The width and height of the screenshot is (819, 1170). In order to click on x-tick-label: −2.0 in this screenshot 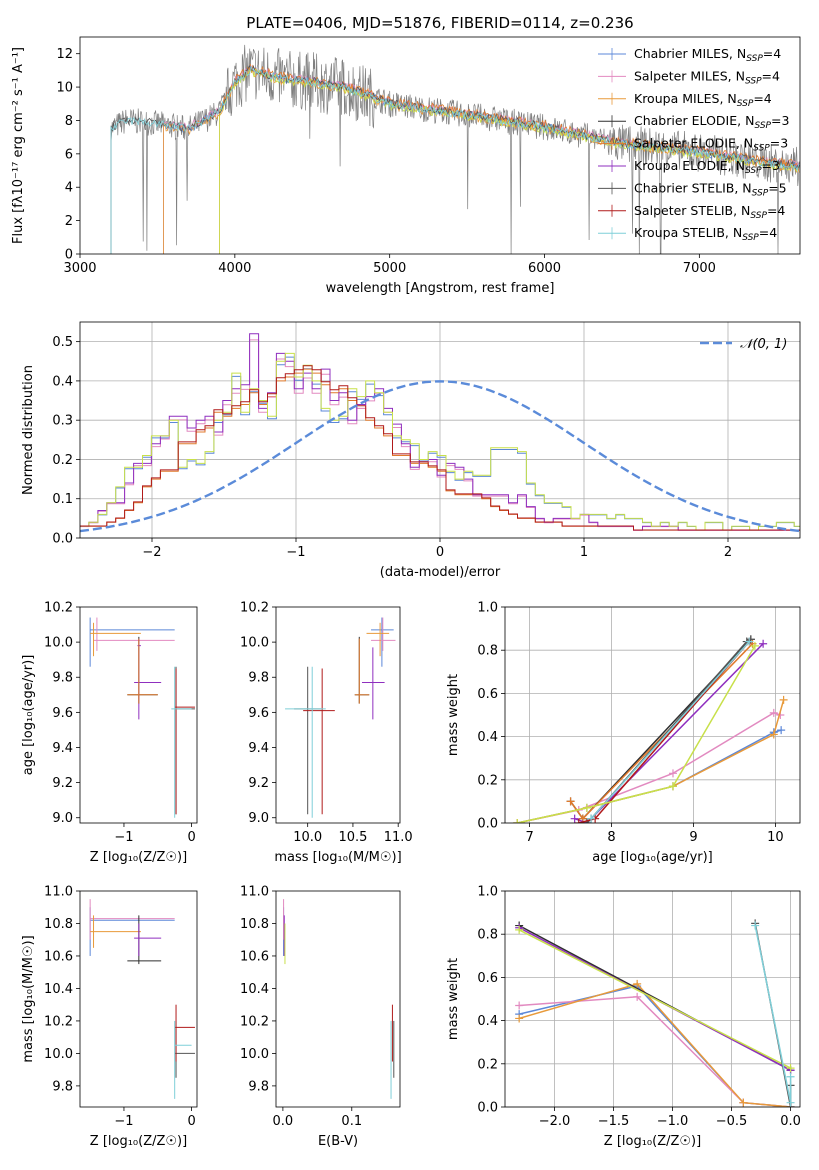, I will do `click(555, 1121)`.